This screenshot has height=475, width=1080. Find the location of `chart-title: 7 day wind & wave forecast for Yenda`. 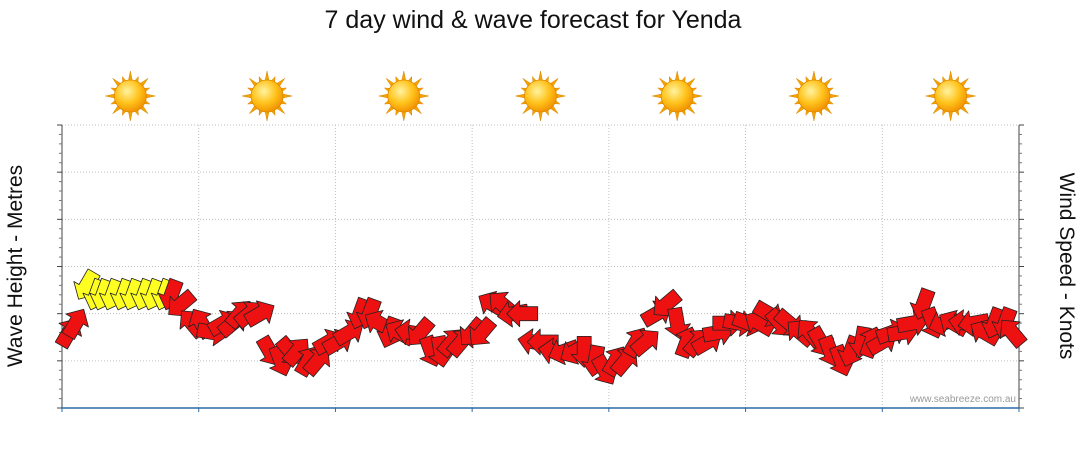

chart-title: 7 day wind & wave forecast for Yenda is located at coordinates (533, 20).